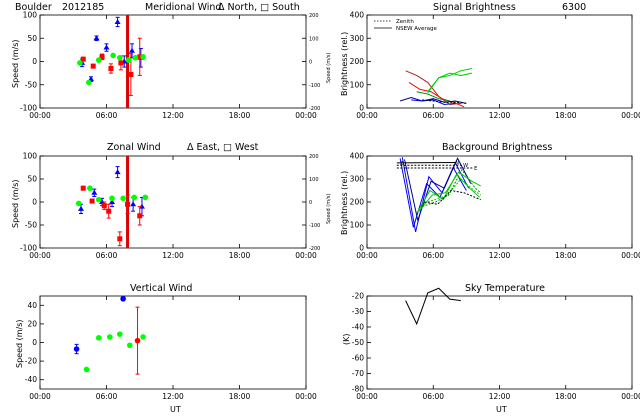 This screenshot has width=640, height=420. Describe the element at coordinates (329, 209) in the screenshot. I see `zonal-y2-label: Speed (m/s)` at that location.